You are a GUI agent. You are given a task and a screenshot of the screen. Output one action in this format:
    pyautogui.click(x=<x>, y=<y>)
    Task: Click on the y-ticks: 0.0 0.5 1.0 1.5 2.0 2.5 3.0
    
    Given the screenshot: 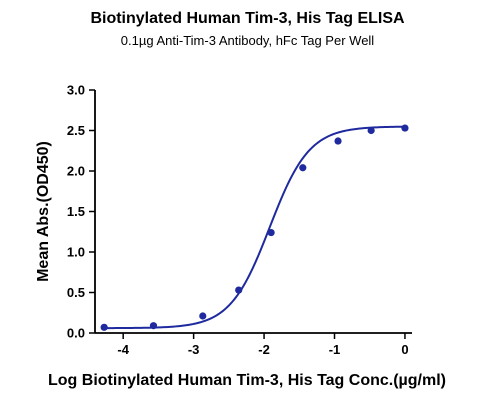 What is the action you would take?
    pyautogui.click(x=81, y=212)
    